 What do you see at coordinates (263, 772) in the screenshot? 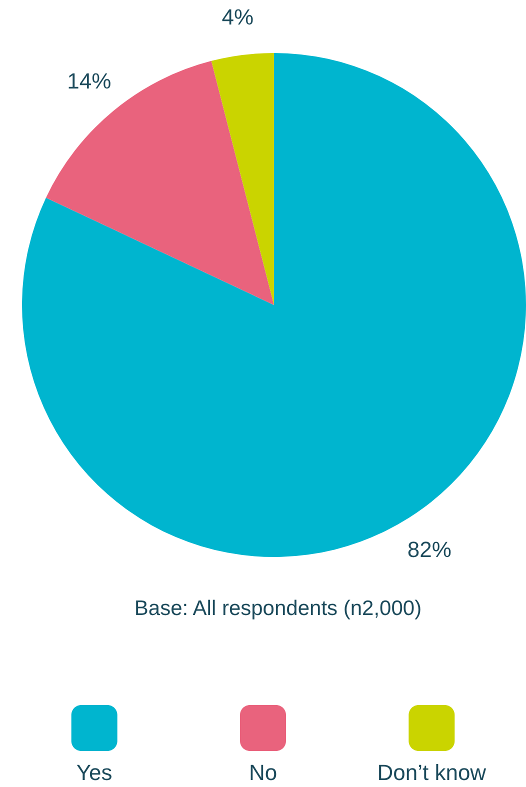
I see `legend-label: No` at bounding box center [263, 772].